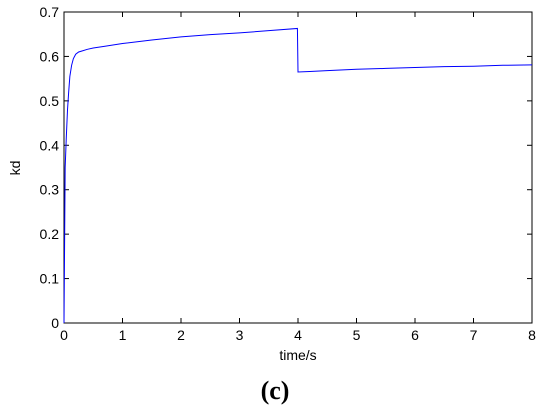 This screenshot has height=420, width=550. What do you see at coordinates (55, 323) in the screenshot?
I see `y-tick-label: 0` at bounding box center [55, 323].